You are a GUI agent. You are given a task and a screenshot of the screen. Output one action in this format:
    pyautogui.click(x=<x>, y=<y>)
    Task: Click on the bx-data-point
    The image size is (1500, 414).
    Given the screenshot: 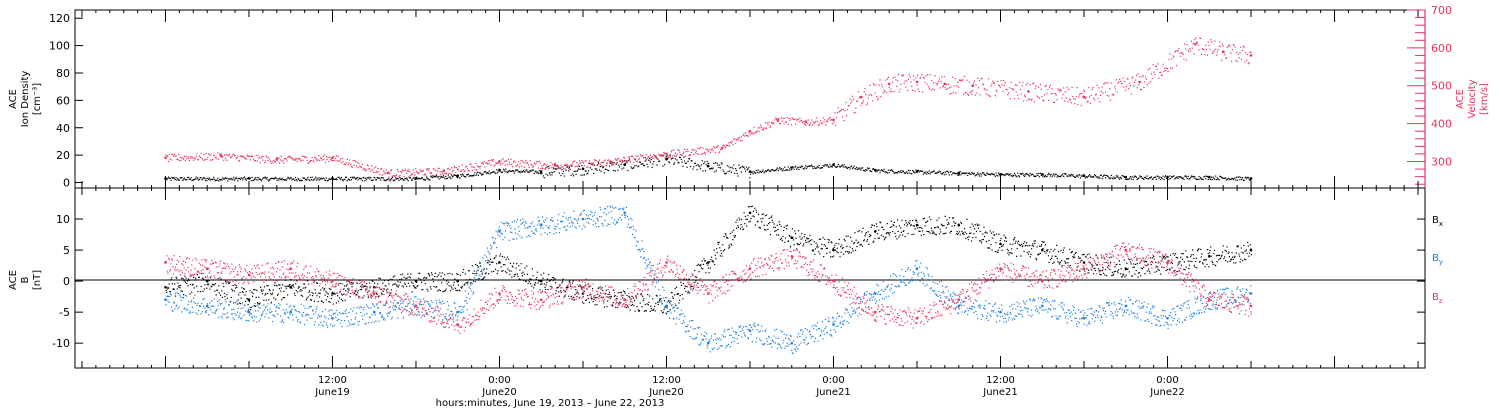 What is the action you would take?
    pyautogui.click(x=332, y=293)
    